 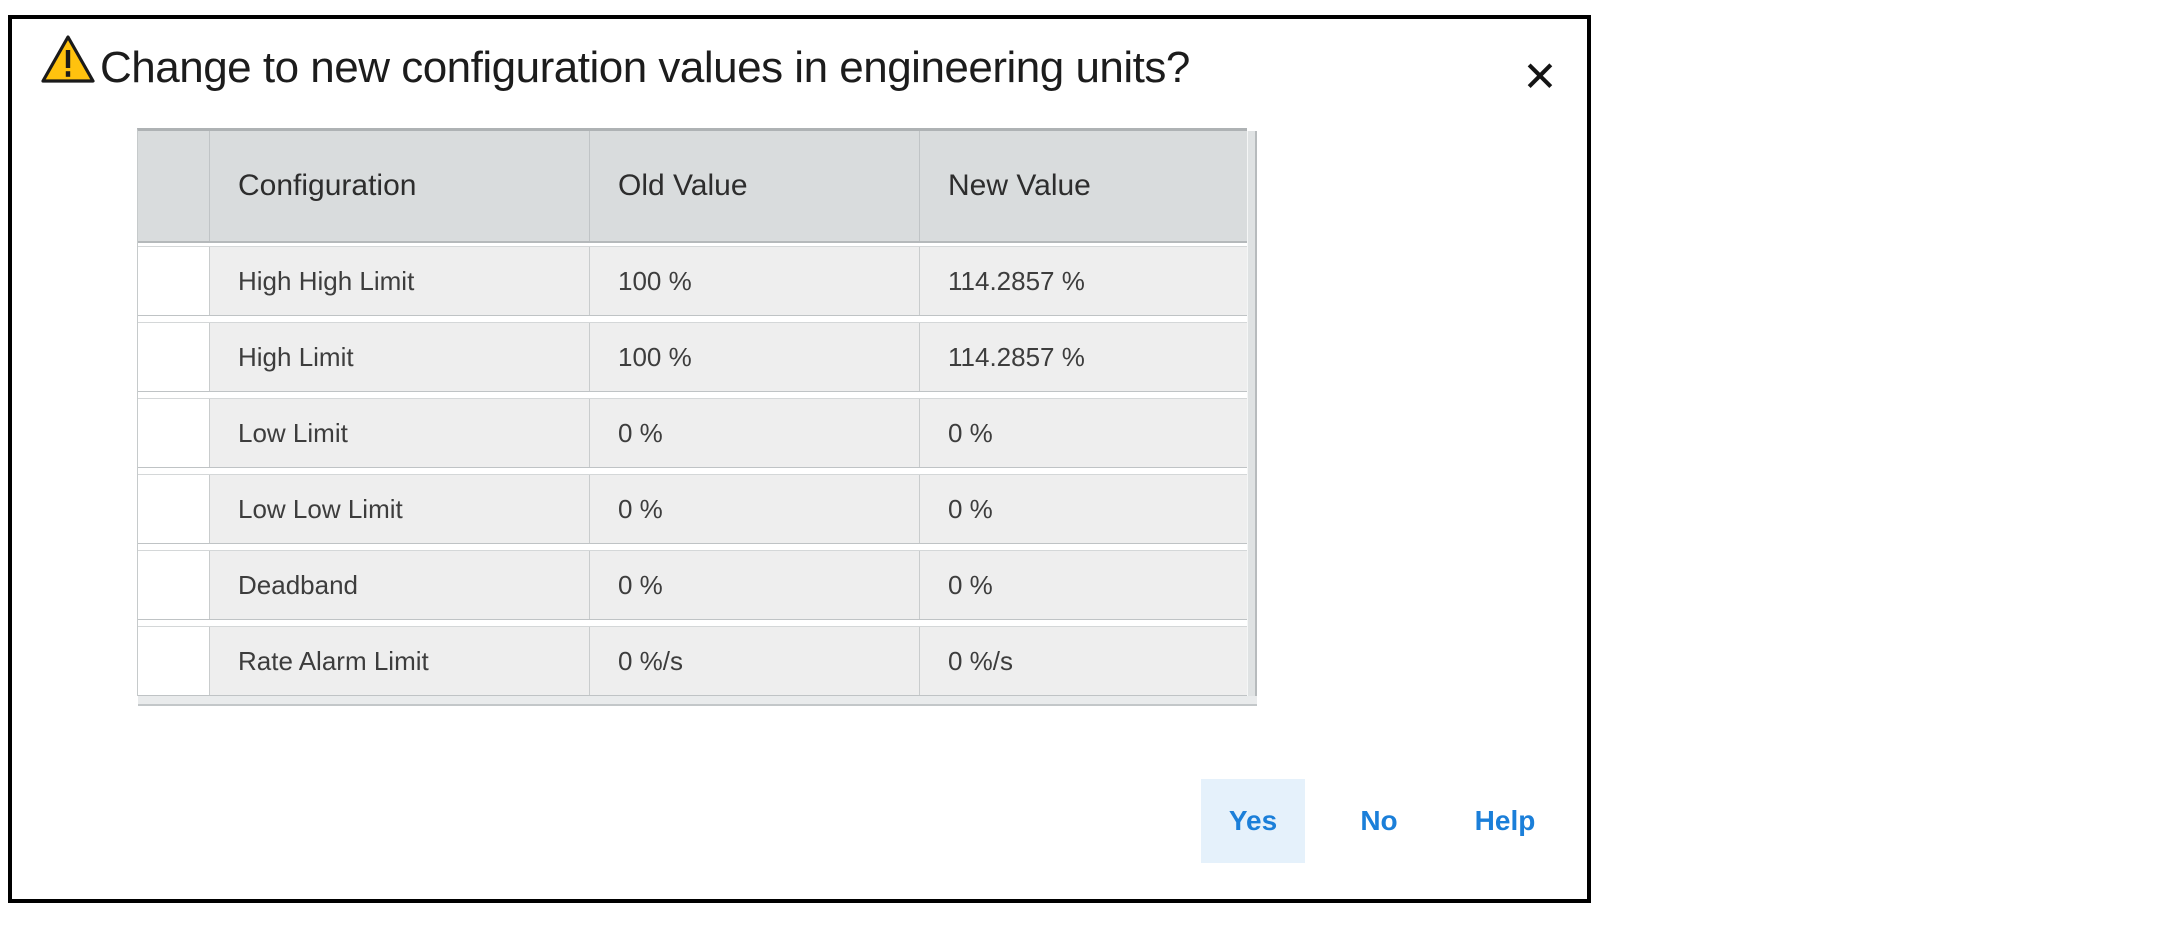 I want to click on table-row: Deadband 0 % 0 %, so click(x=693, y=585).